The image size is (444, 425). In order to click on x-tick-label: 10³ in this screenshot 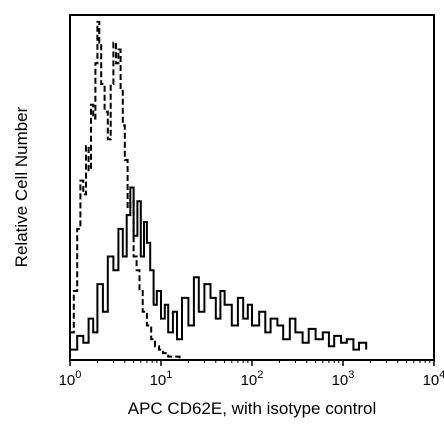, I will do `click(343, 379)`.